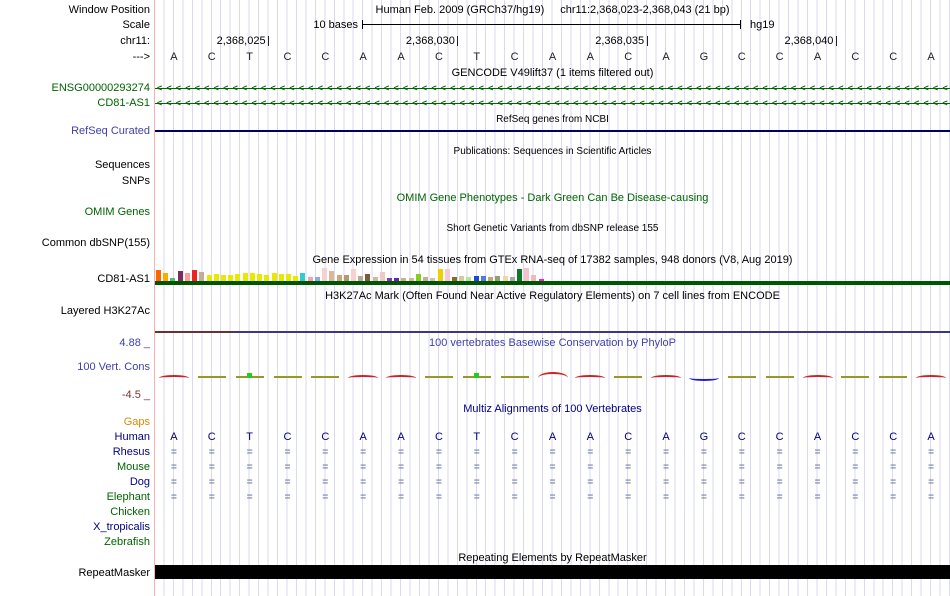  I want to click on species-label-dog: Dog, so click(139, 482).